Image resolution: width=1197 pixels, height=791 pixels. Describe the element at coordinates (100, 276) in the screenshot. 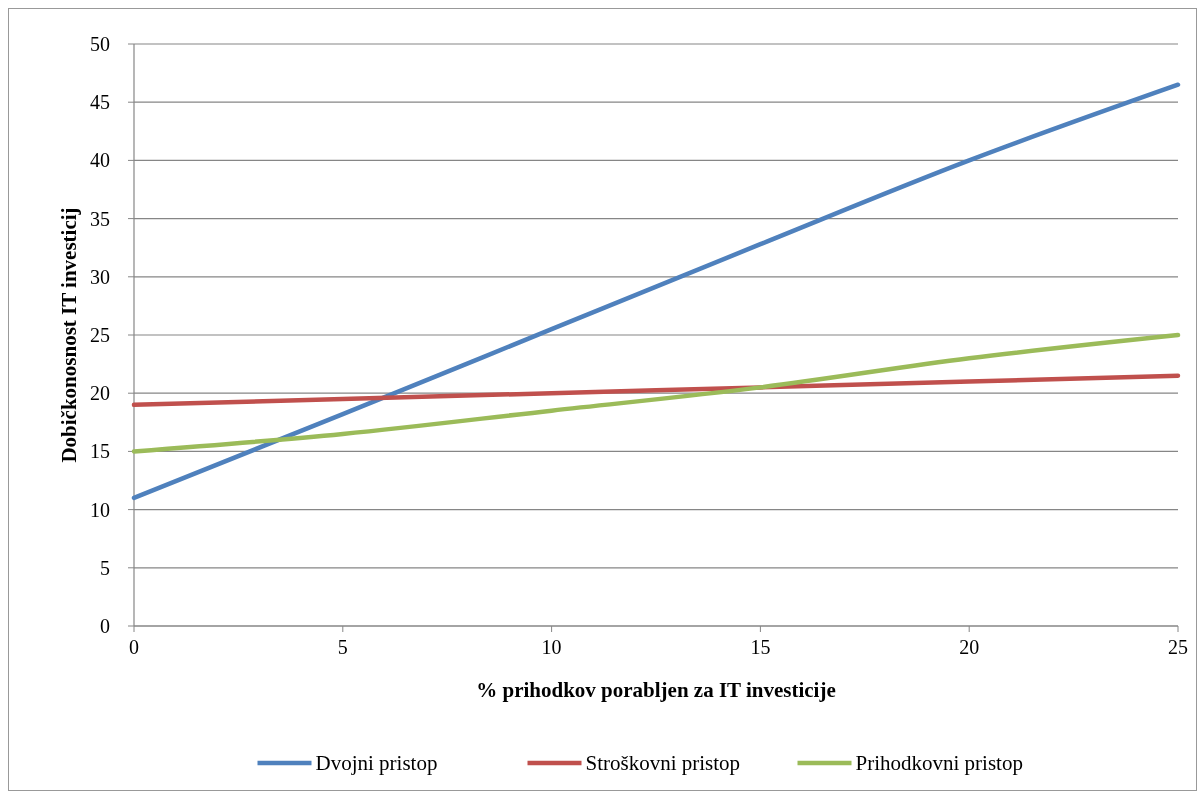

I see `y-tick-label: 30` at that location.